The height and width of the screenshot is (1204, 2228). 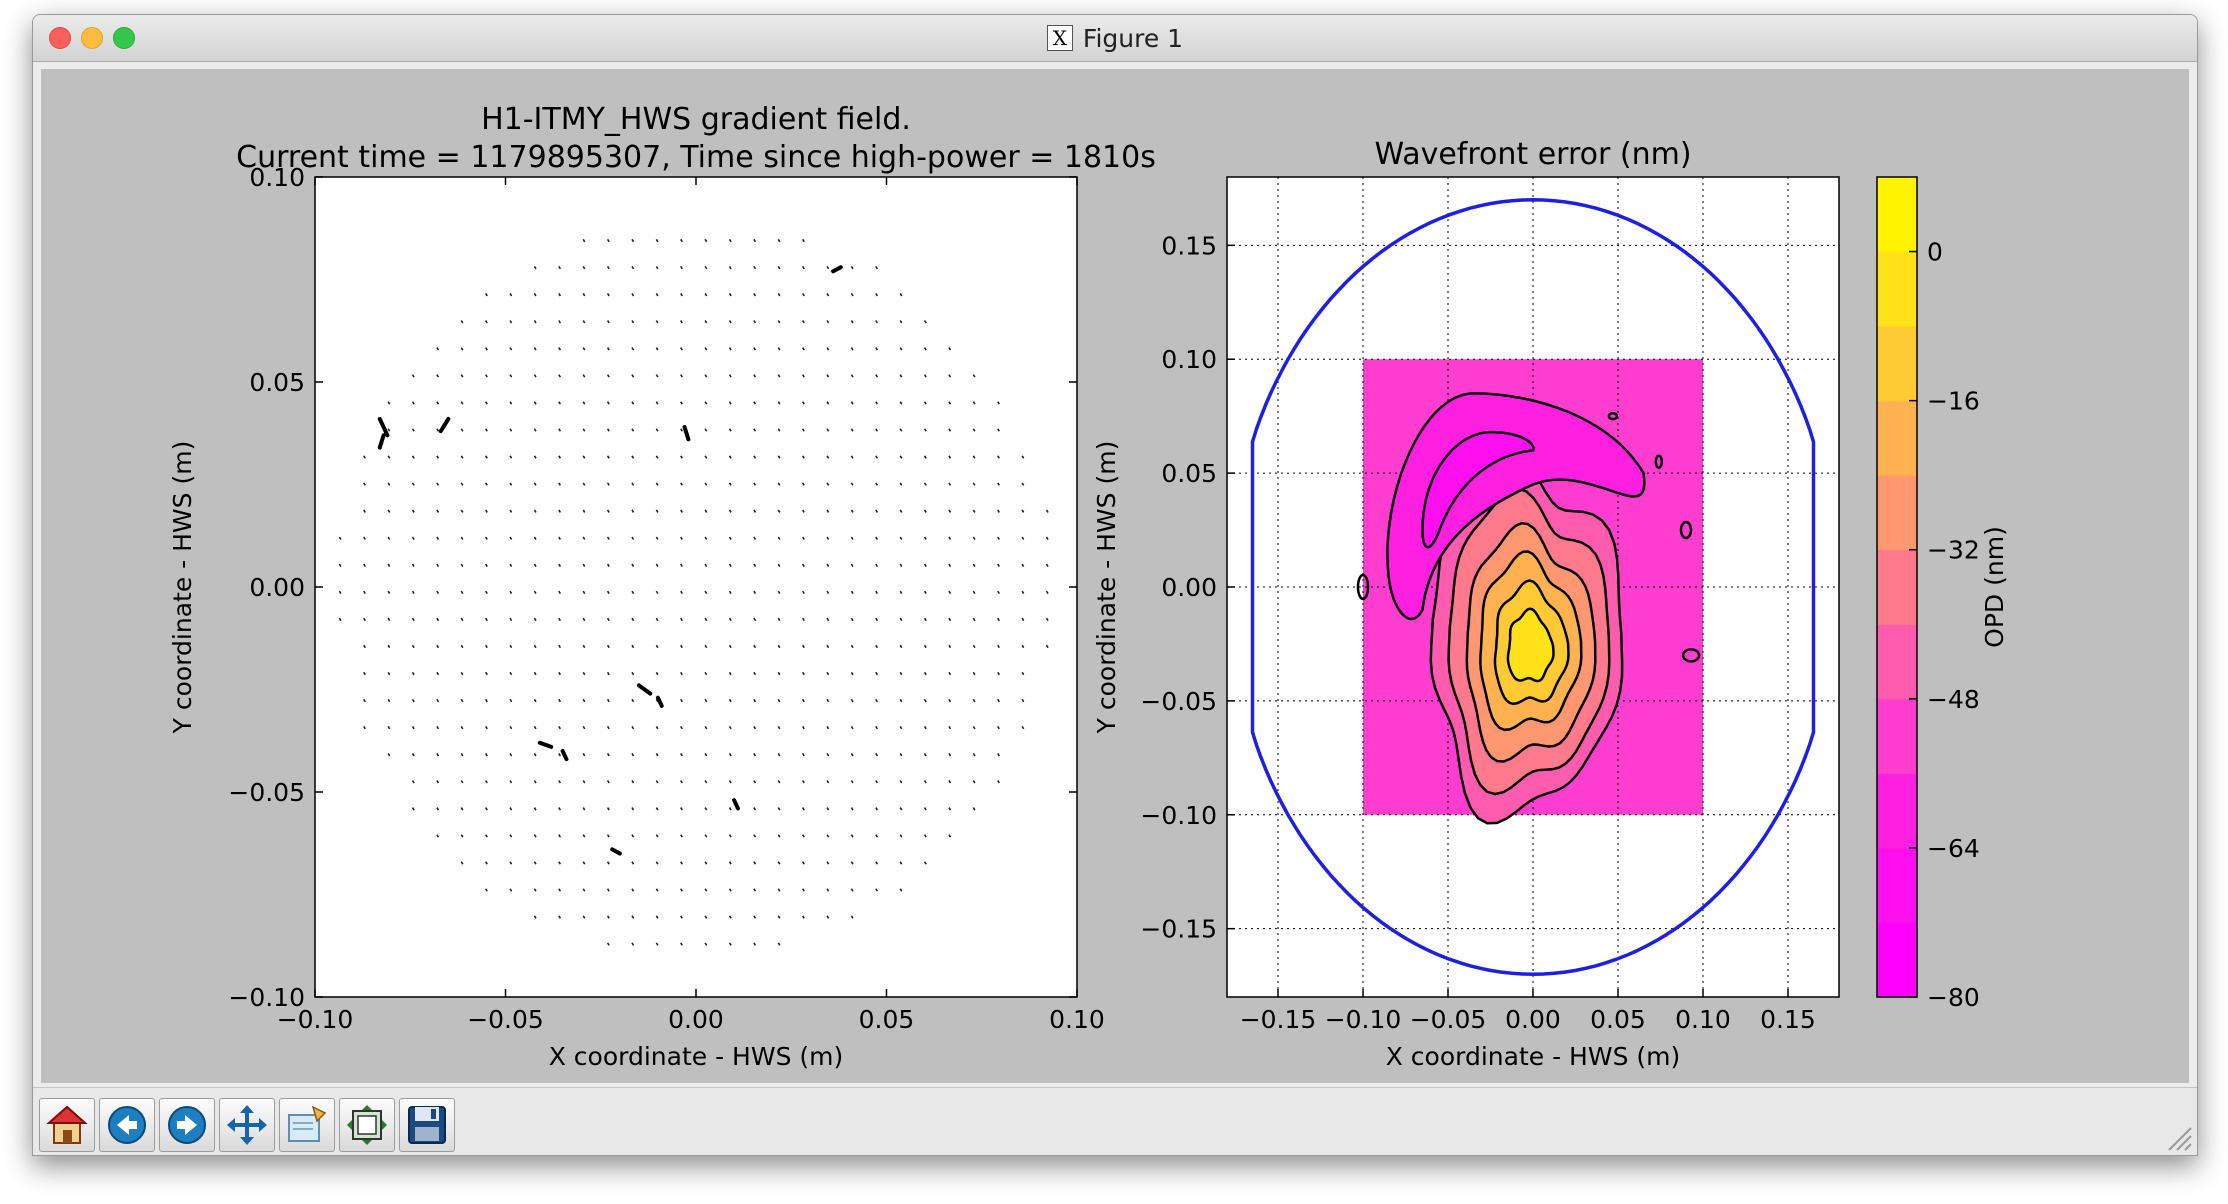 I want to click on floppy-disk-icon, so click(x=427, y=1125).